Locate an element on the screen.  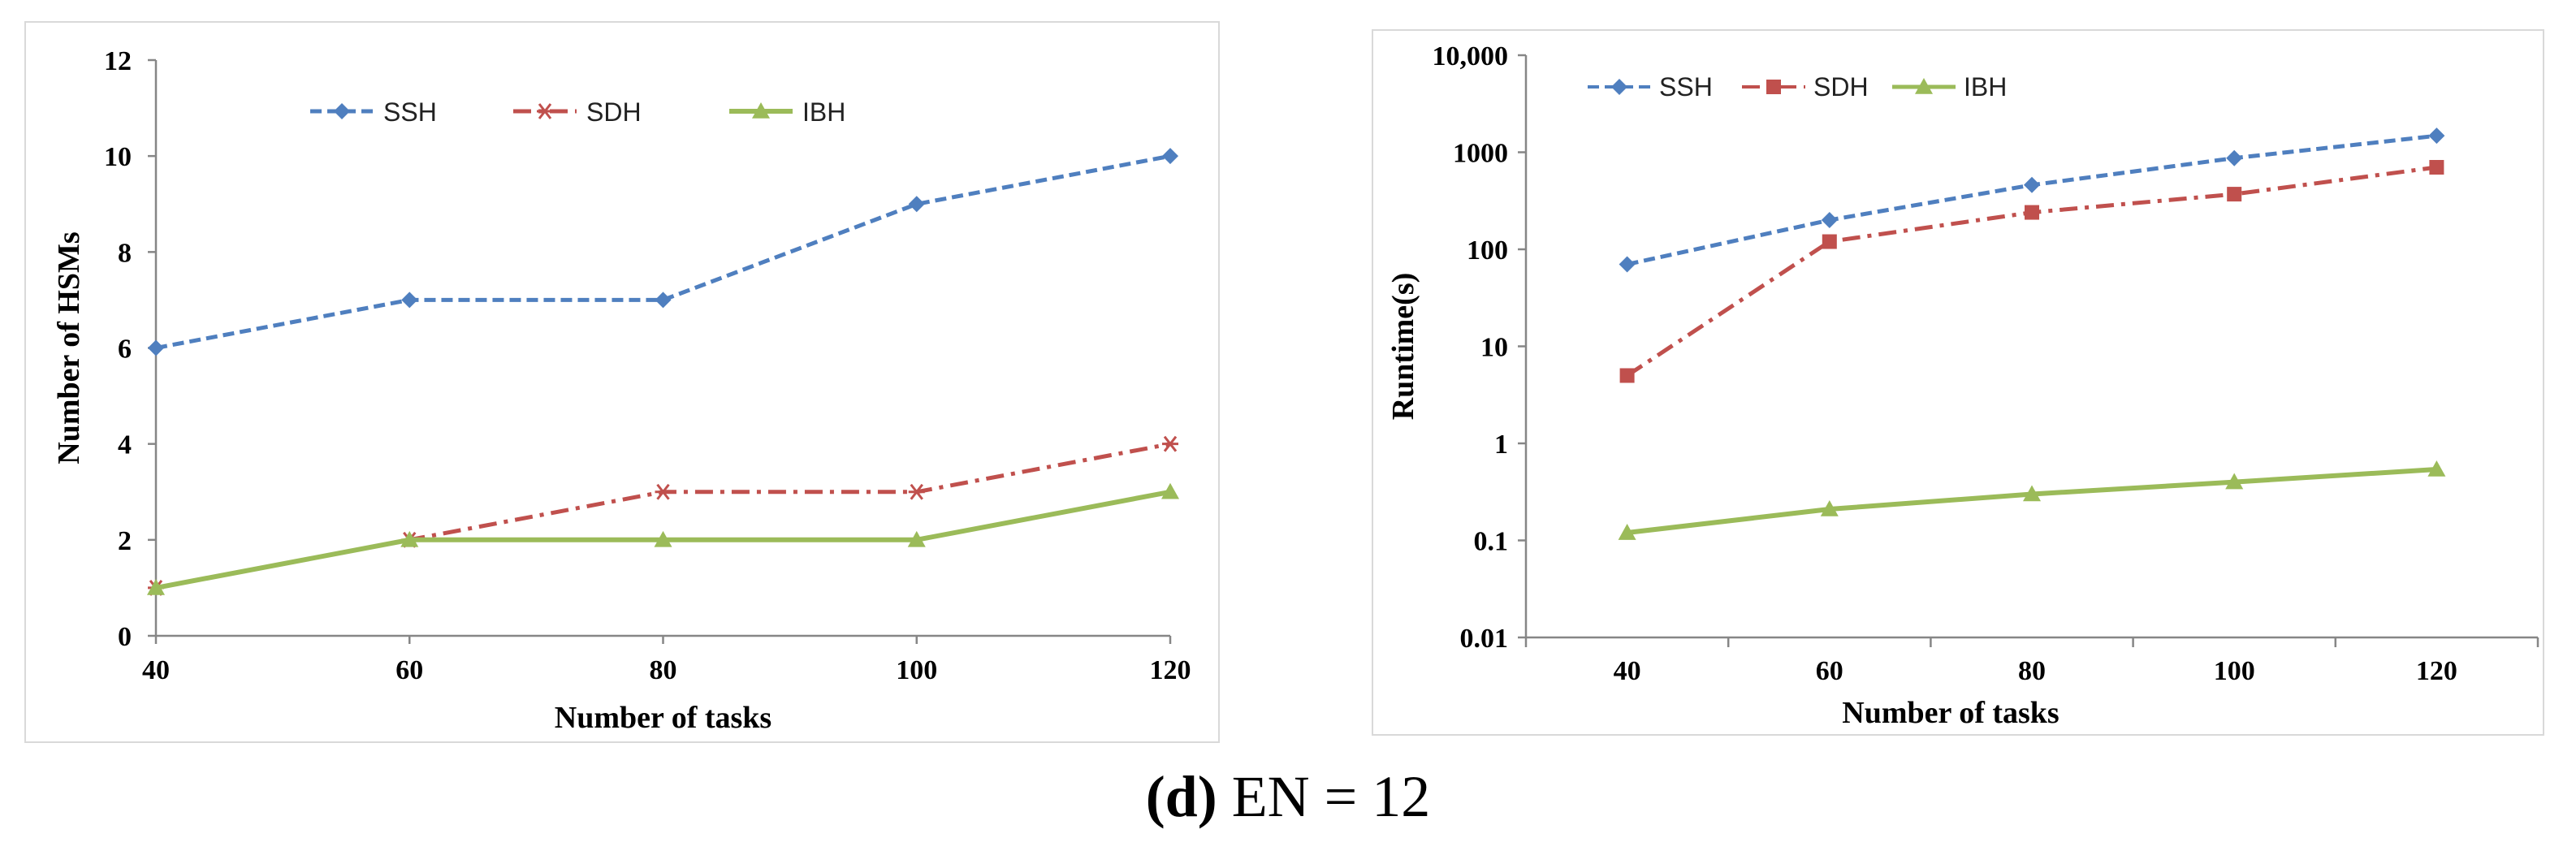
left-x-tick-label: 100 is located at coordinates (917, 670).